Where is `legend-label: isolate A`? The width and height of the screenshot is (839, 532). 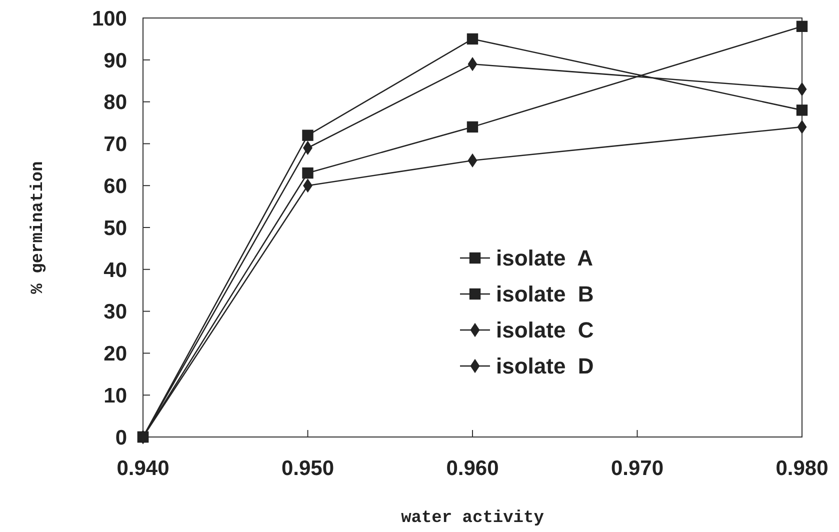 legend-label: isolate A is located at coordinates (545, 258).